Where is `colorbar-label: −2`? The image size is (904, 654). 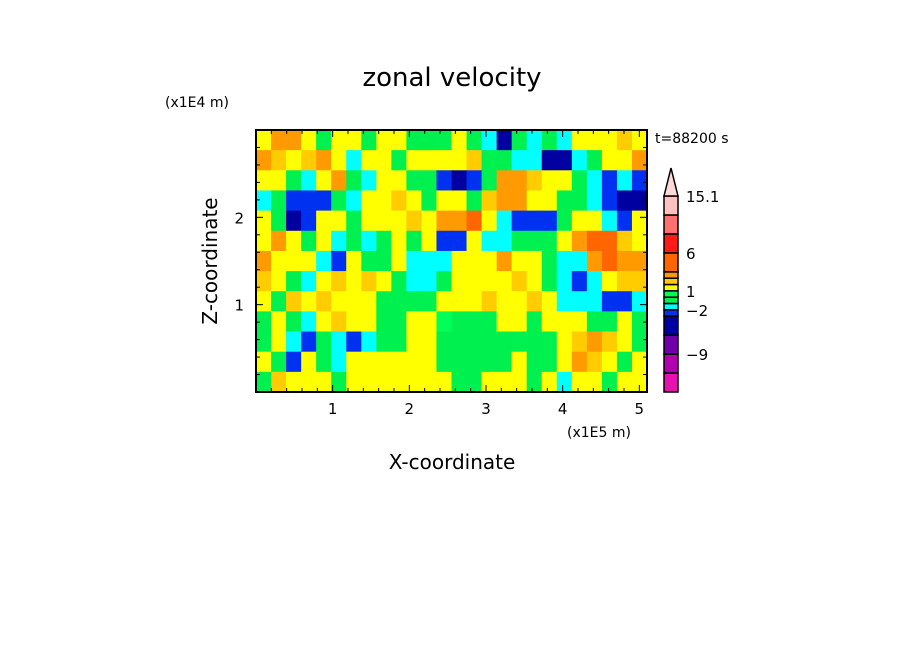 colorbar-label: −2 is located at coordinates (697, 311).